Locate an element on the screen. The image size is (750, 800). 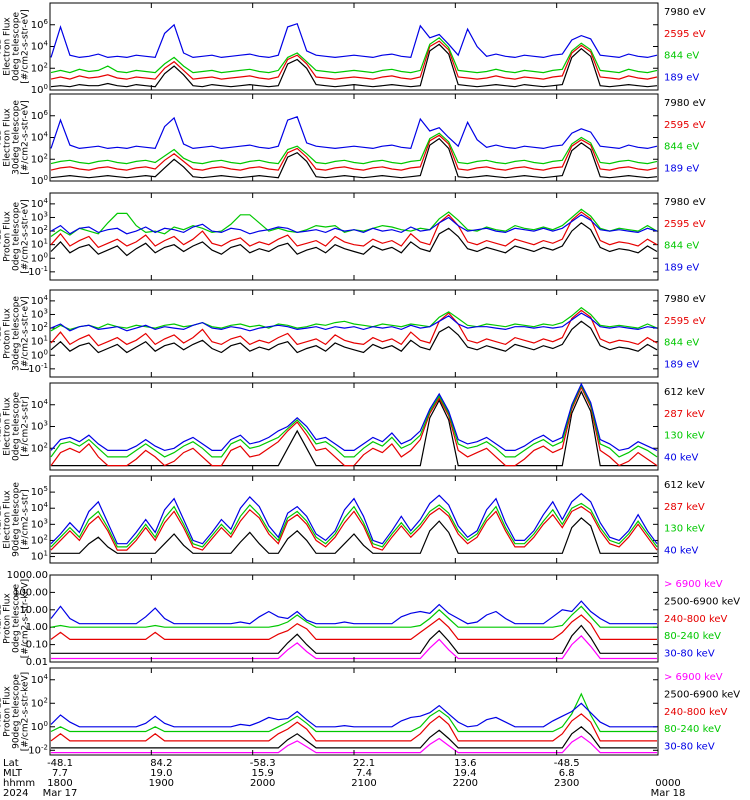
y-axis-label-line: [#/cm2-s-str-keV] is located at coordinates (26, 711).